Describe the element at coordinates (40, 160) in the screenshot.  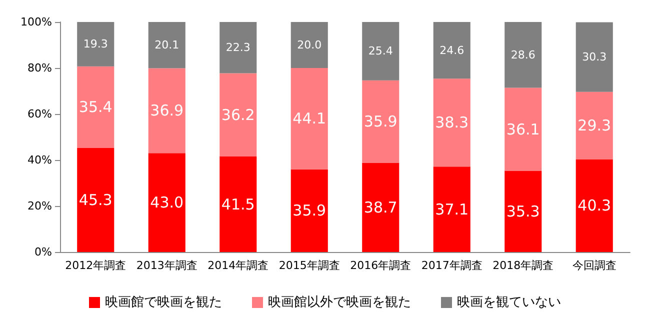
I see `y-tick-label: 40%` at that location.